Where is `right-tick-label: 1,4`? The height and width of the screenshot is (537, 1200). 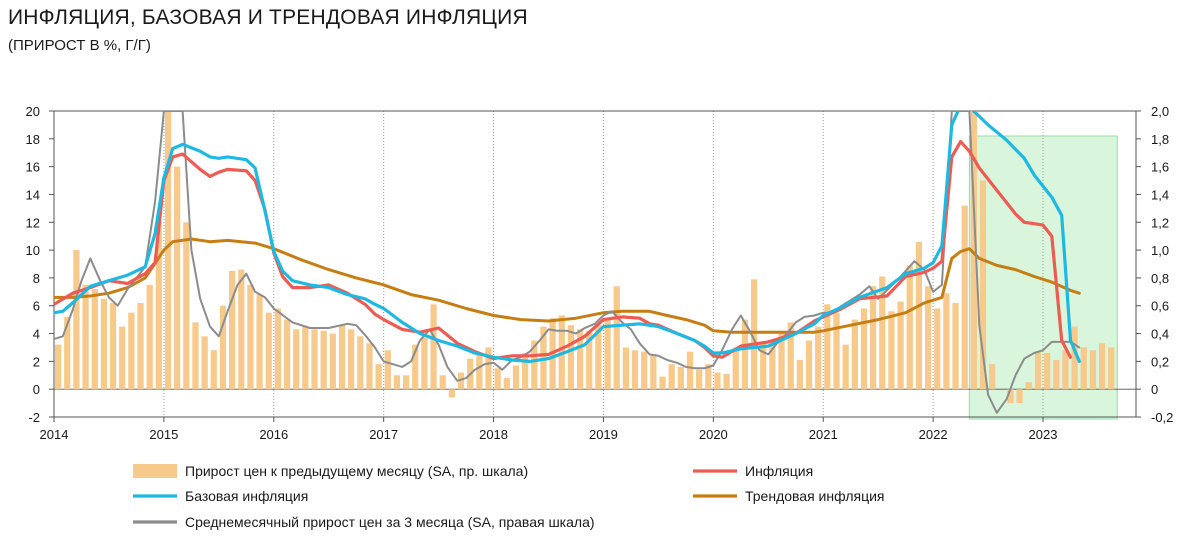
right-tick-label: 1,4 is located at coordinates (1160, 194).